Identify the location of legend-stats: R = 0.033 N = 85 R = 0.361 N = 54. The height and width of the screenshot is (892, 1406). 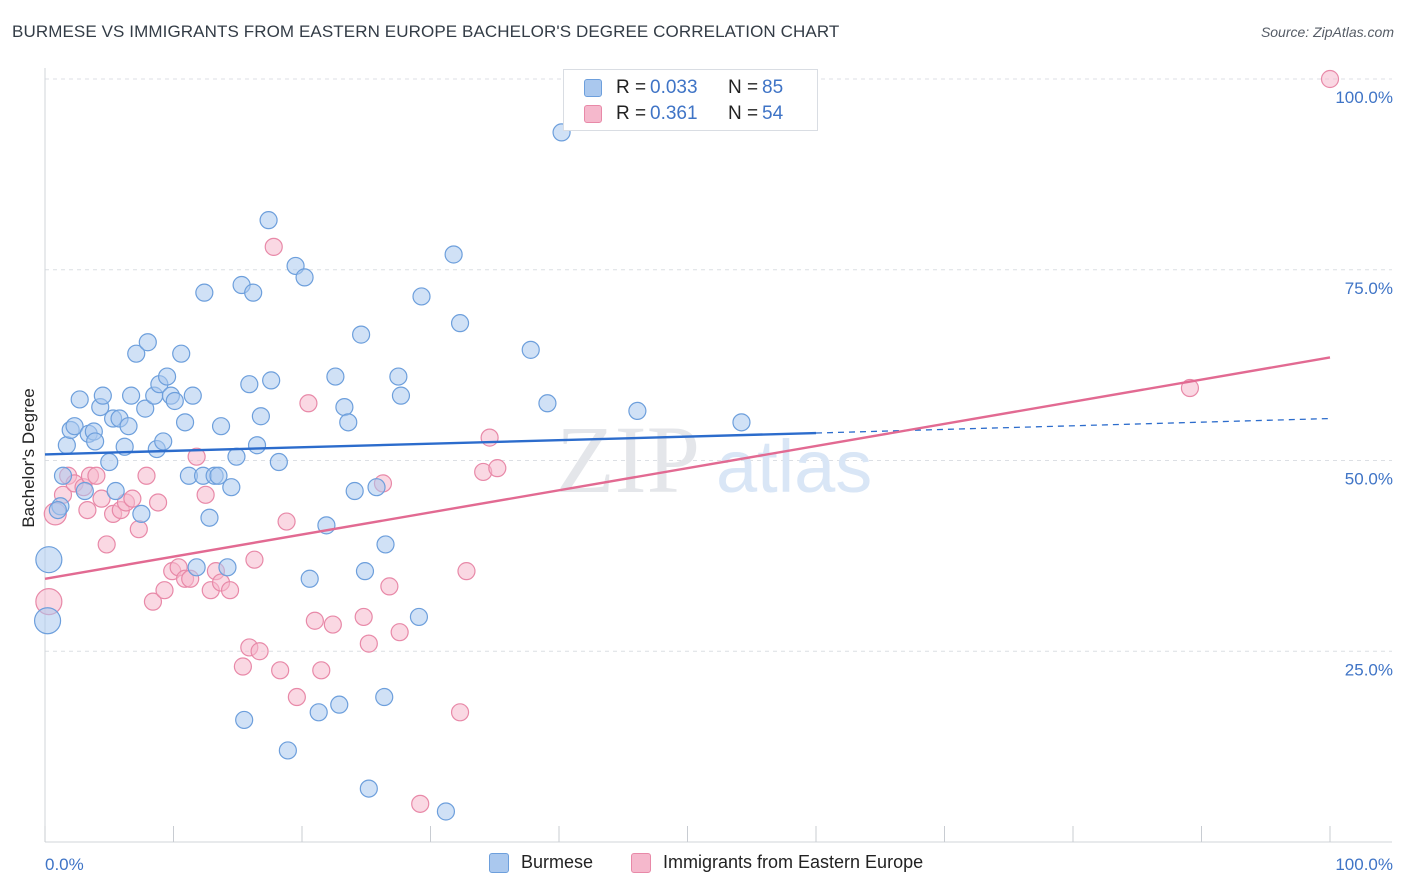
(690, 100).